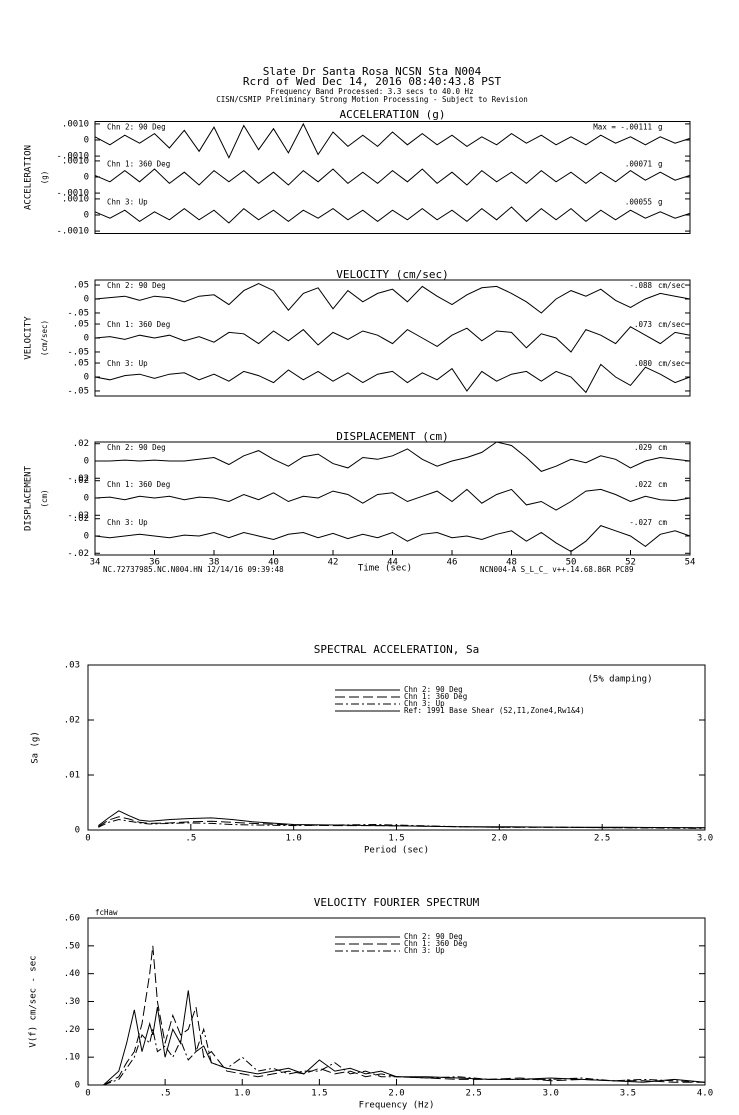 This screenshot has height=1115, width=739. I want to click on peak-label: .080, so click(643, 363).